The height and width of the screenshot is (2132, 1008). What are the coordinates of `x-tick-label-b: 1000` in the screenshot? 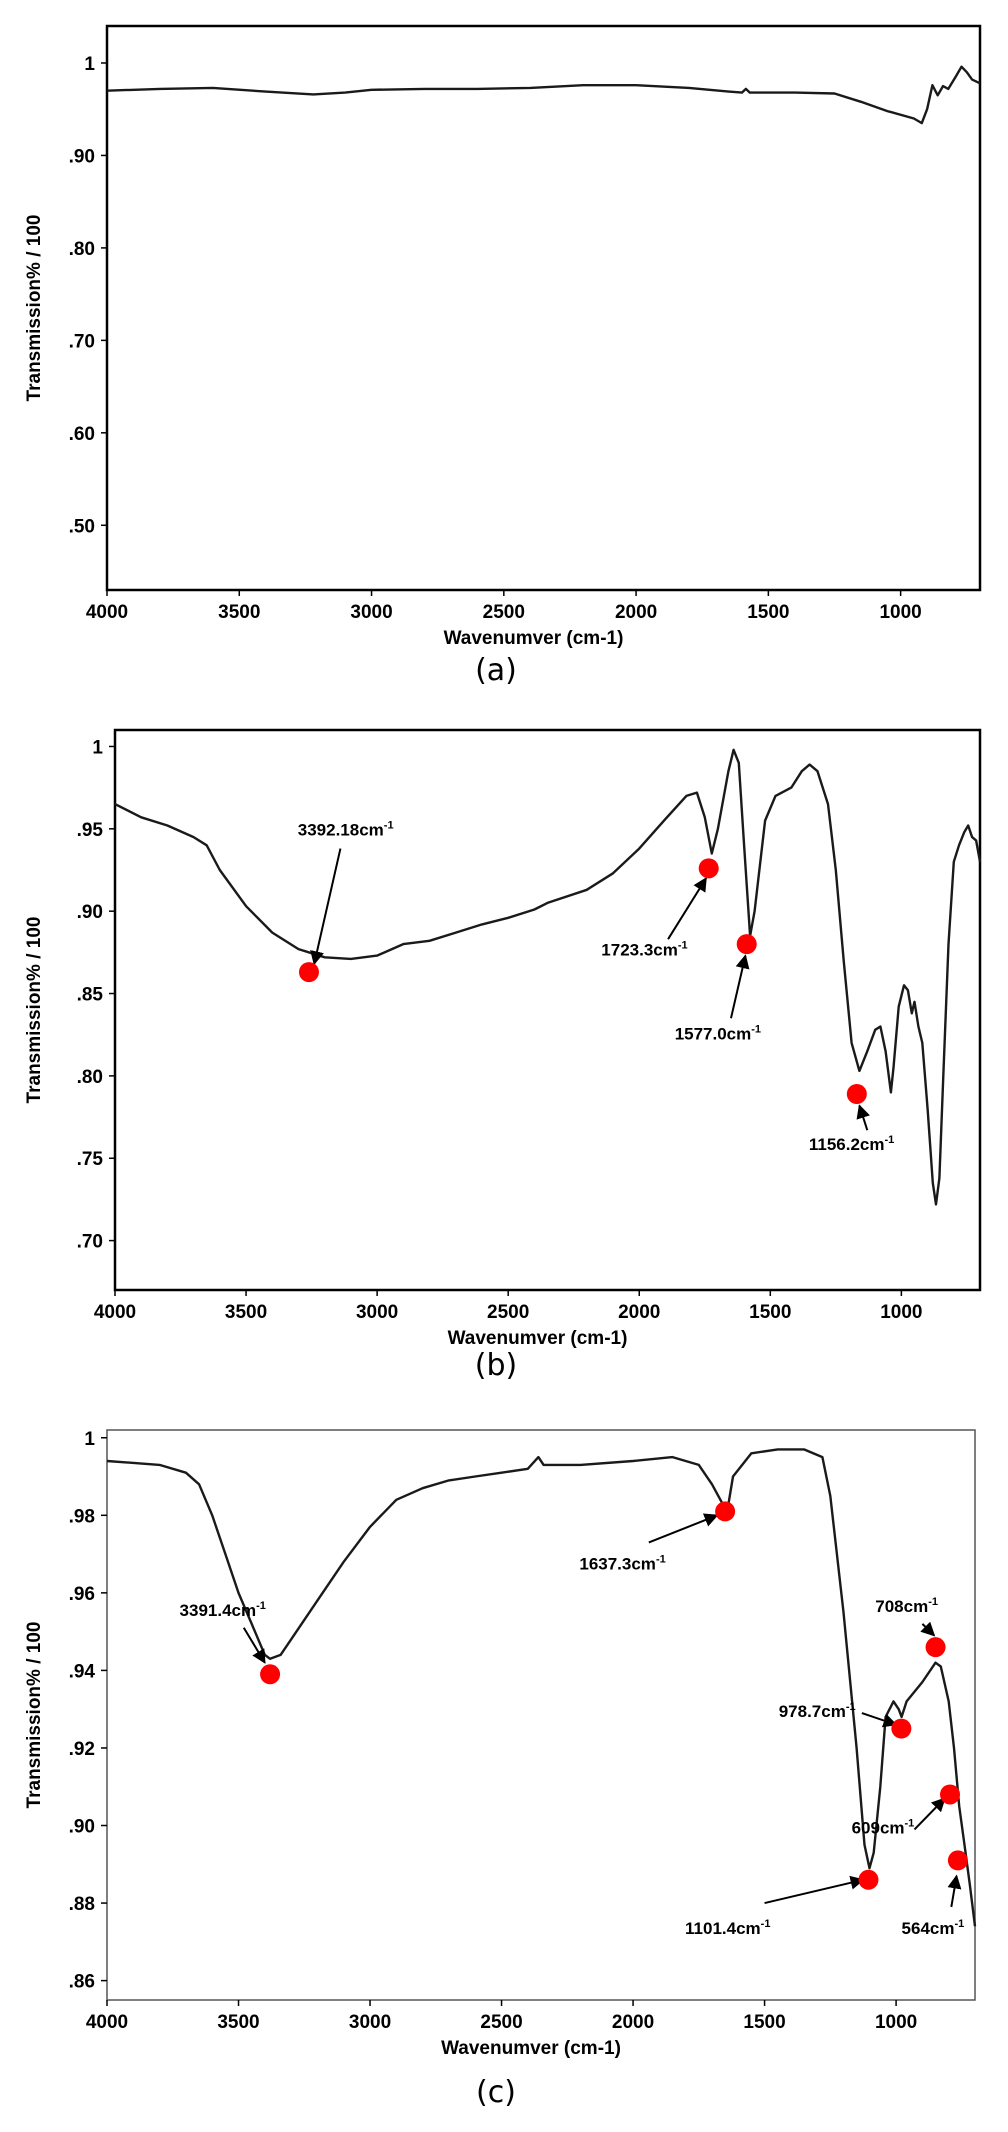 It's located at (901, 1312).